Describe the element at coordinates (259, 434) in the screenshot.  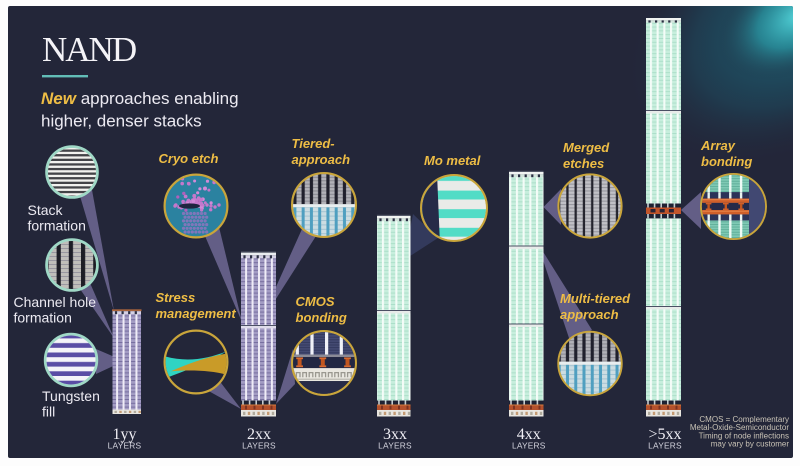
I see `svg-text: 2xx` at that location.